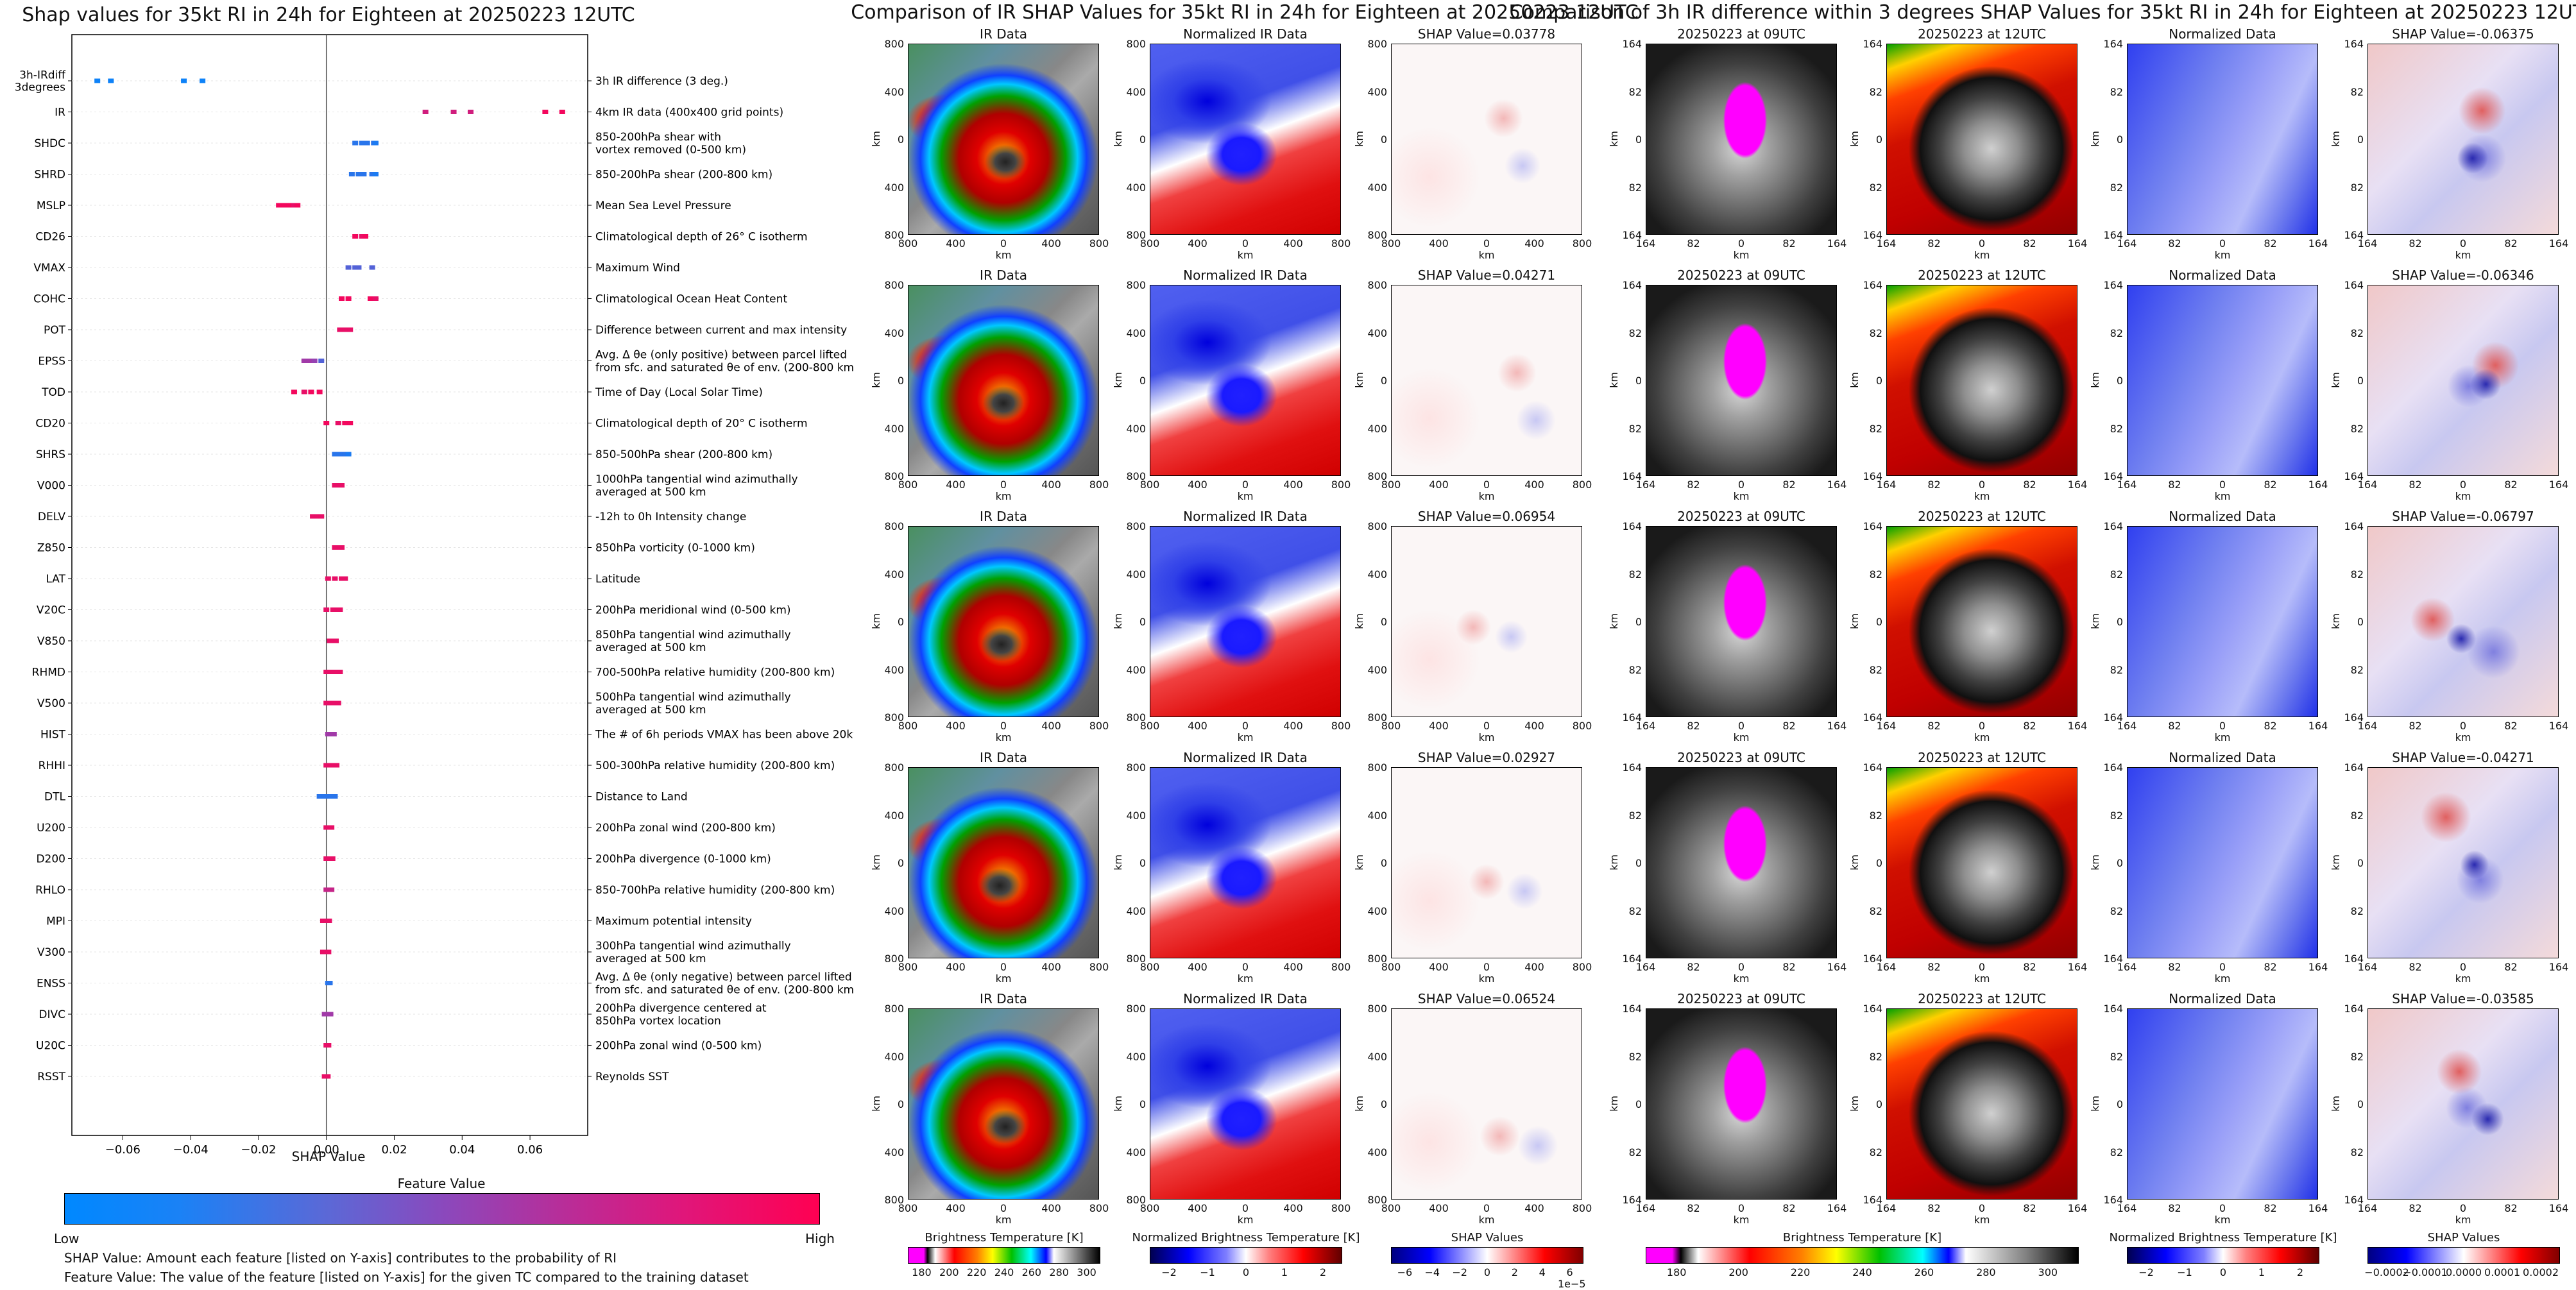  What do you see at coordinates (689, 113) in the screenshot?
I see `feature-description-label: 4km IR data (400x400 grid points)` at bounding box center [689, 113].